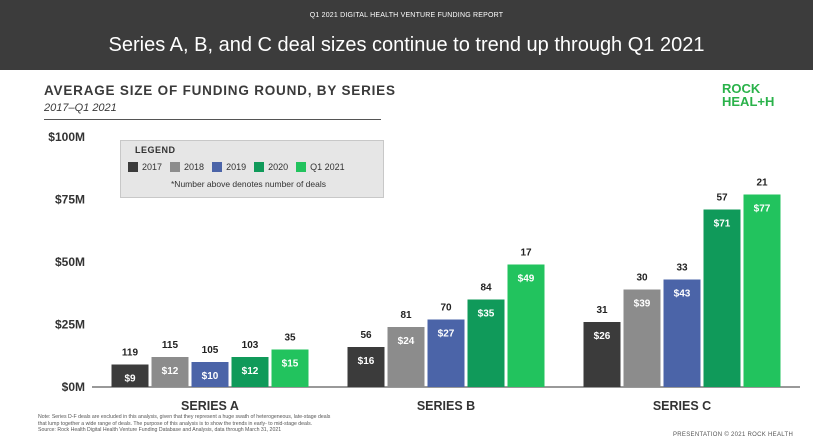  What do you see at coordinates (642, 304) in the screenshot?
I see `bar-value-label: $39` at bounding box center [642, 304].